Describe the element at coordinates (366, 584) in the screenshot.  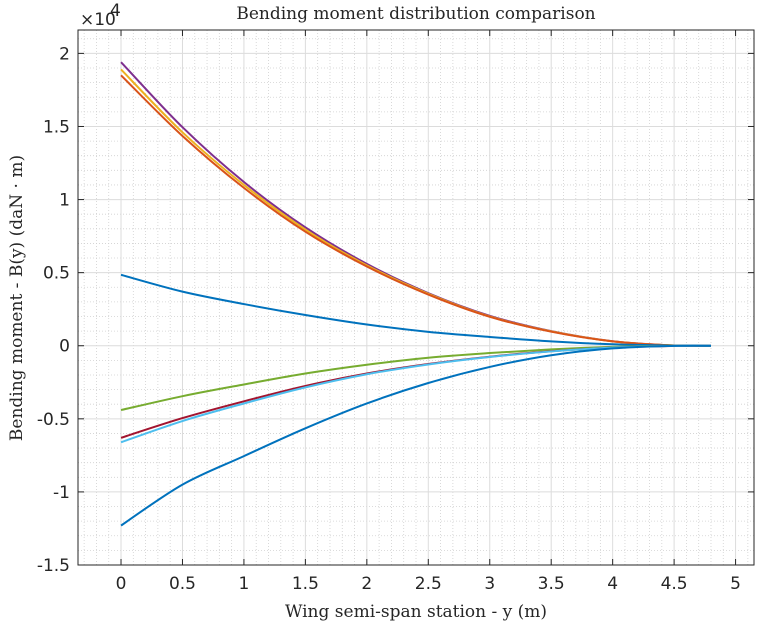
I see `x-tick-label: 2` at that location.